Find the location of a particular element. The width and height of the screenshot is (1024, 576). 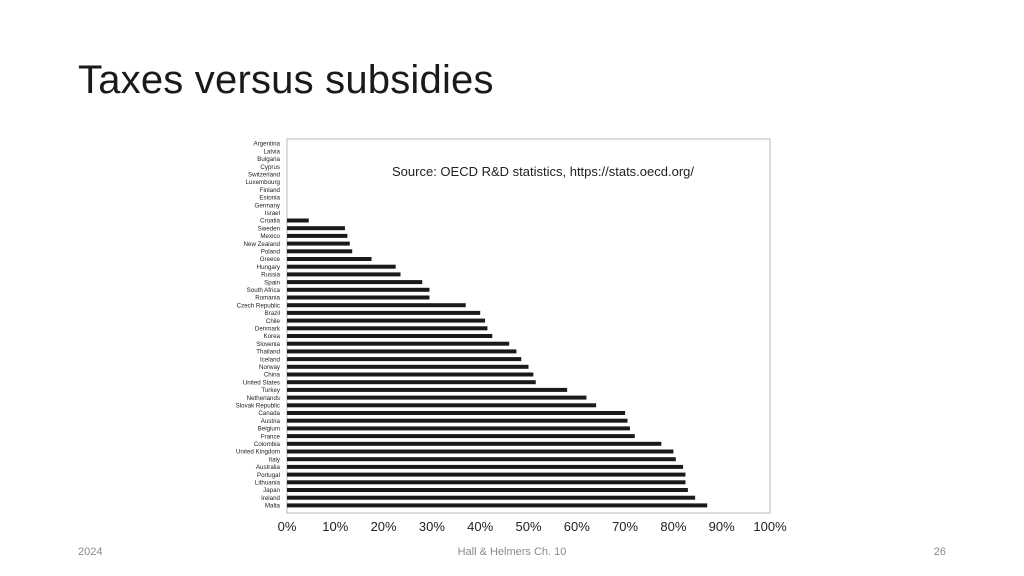

x-tick-label: 100% is located at coordinates (770, 526).